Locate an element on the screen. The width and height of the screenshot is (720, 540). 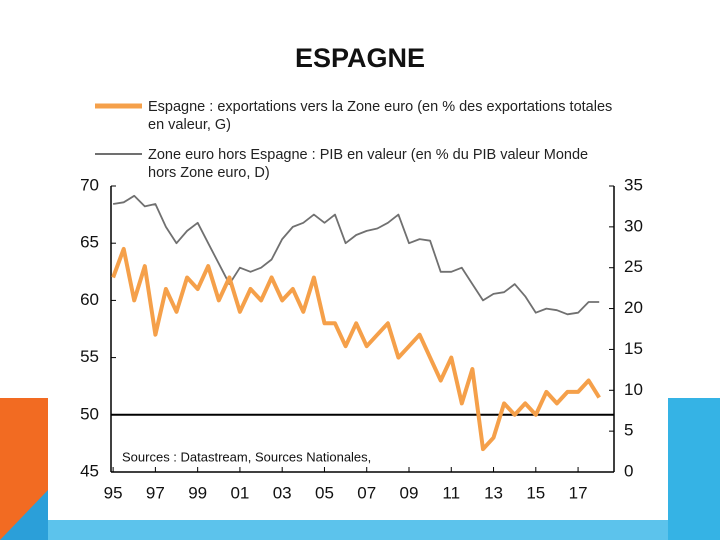
x-tick-label: 11 is located at coordinates (451, 492).